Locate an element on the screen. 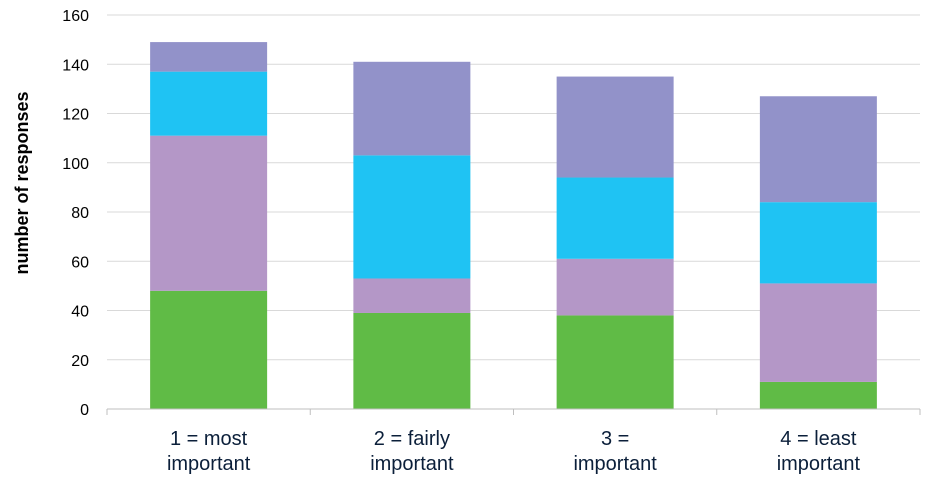  y-axis-title: number of responses is located at coordinates (22, 182).